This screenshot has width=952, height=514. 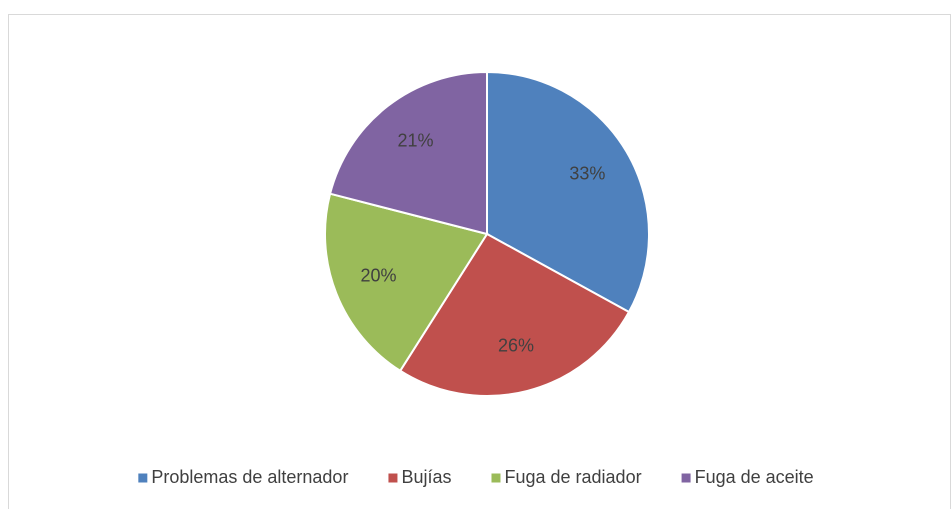 What do you see at coordinates (572, 477) in the screenshot?
I see `legend-label: Fuga de radiador` at bounding box center [572, 477].